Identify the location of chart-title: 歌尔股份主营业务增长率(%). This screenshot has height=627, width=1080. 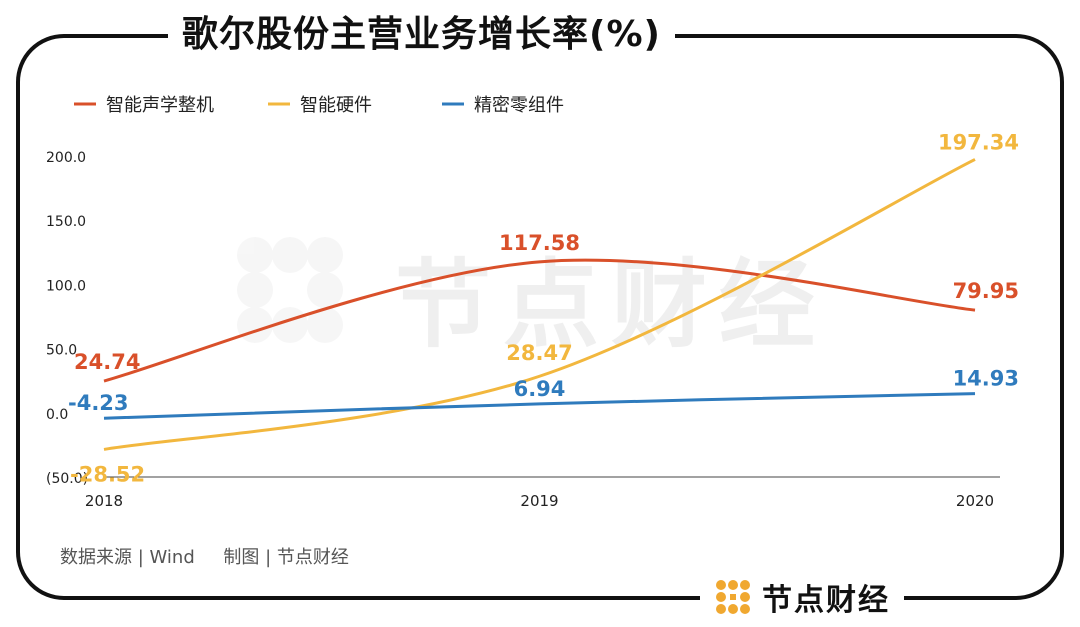
(421, 34).